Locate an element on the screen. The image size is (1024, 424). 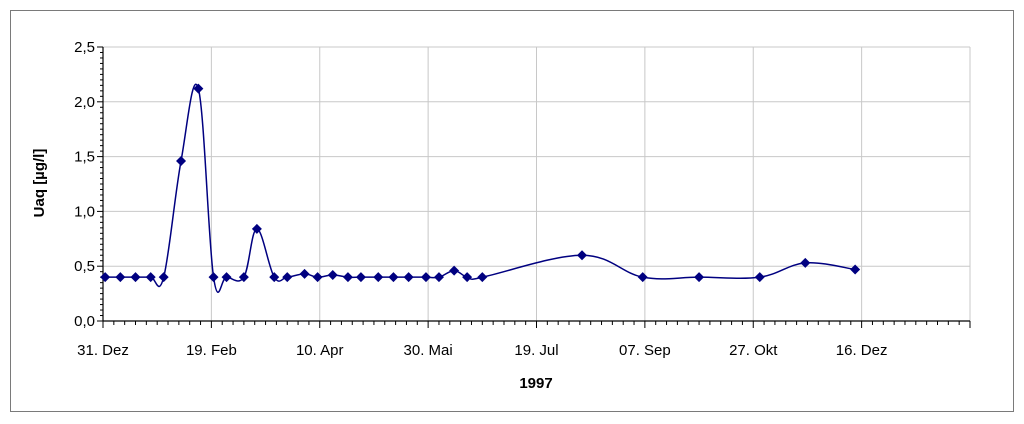
y-tick-label: 0,5 is located at coordinates (84, 266).